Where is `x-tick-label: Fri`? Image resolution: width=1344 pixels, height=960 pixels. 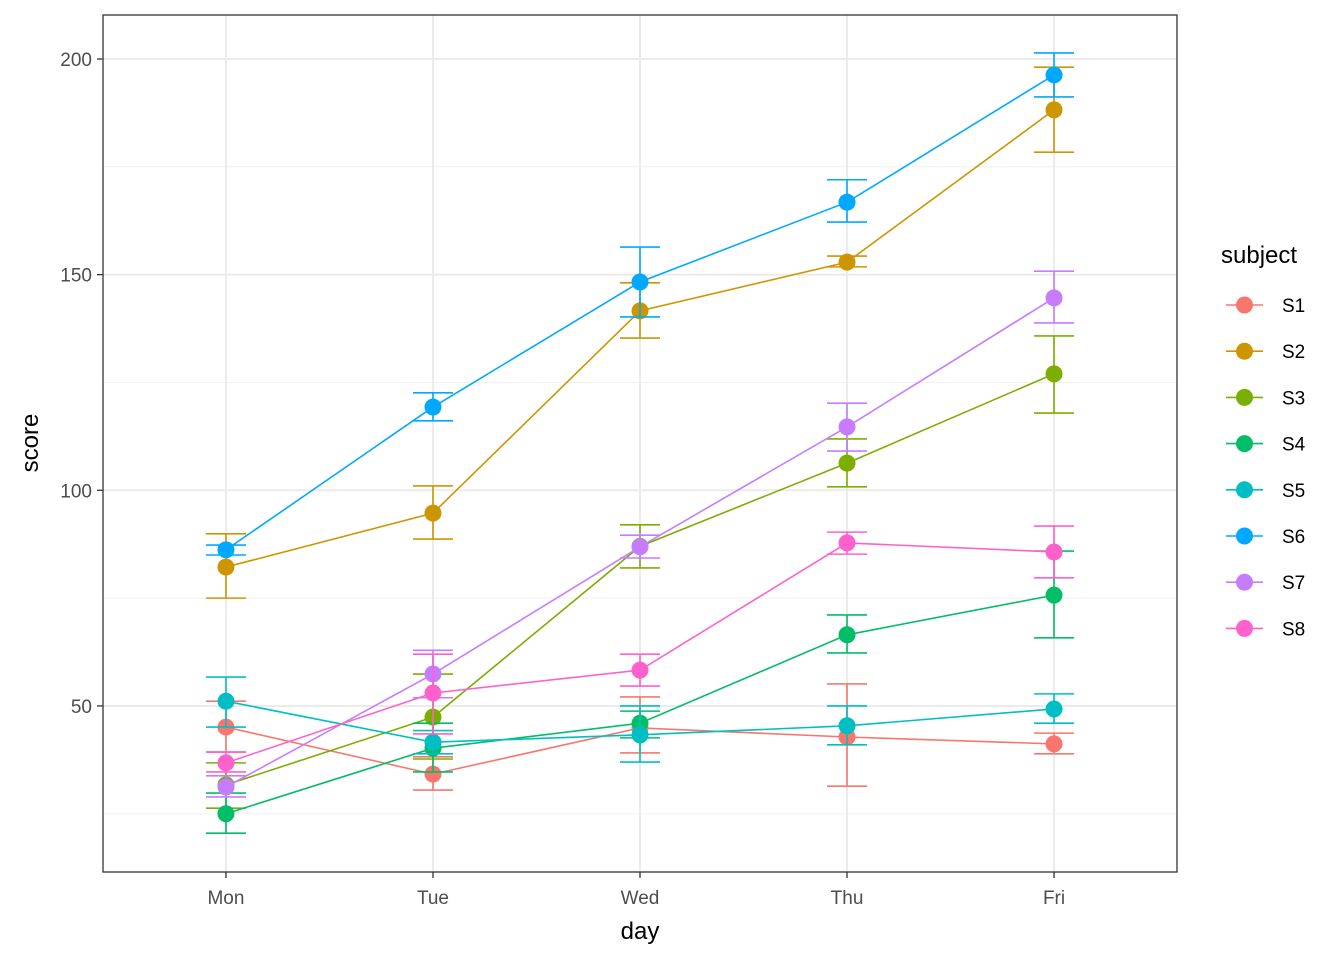 x-tick-label: Fri is located at coordinates (1054, 898).